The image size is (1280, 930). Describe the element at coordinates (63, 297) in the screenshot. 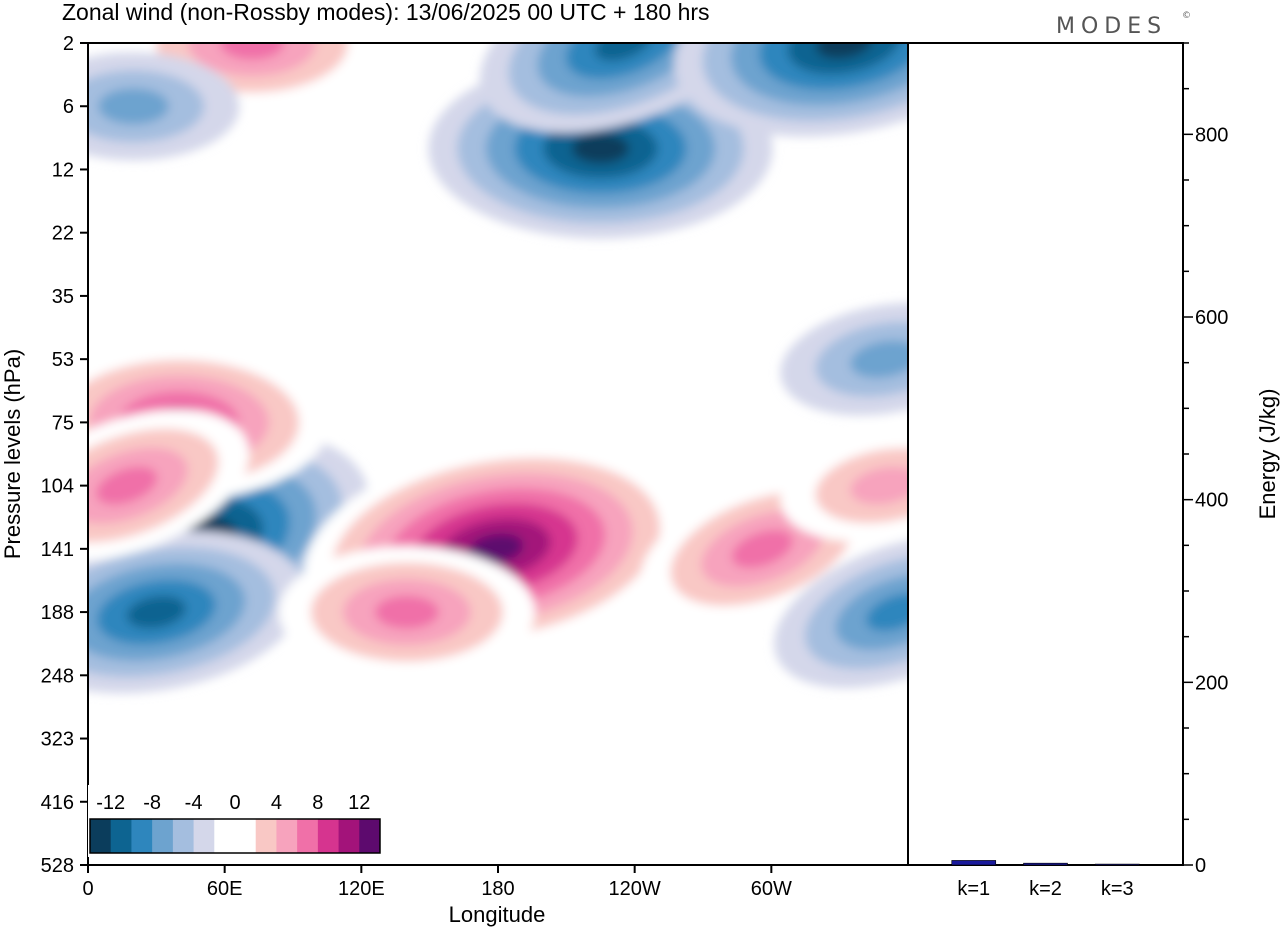

I see `y-tick-label: 35` at that location.